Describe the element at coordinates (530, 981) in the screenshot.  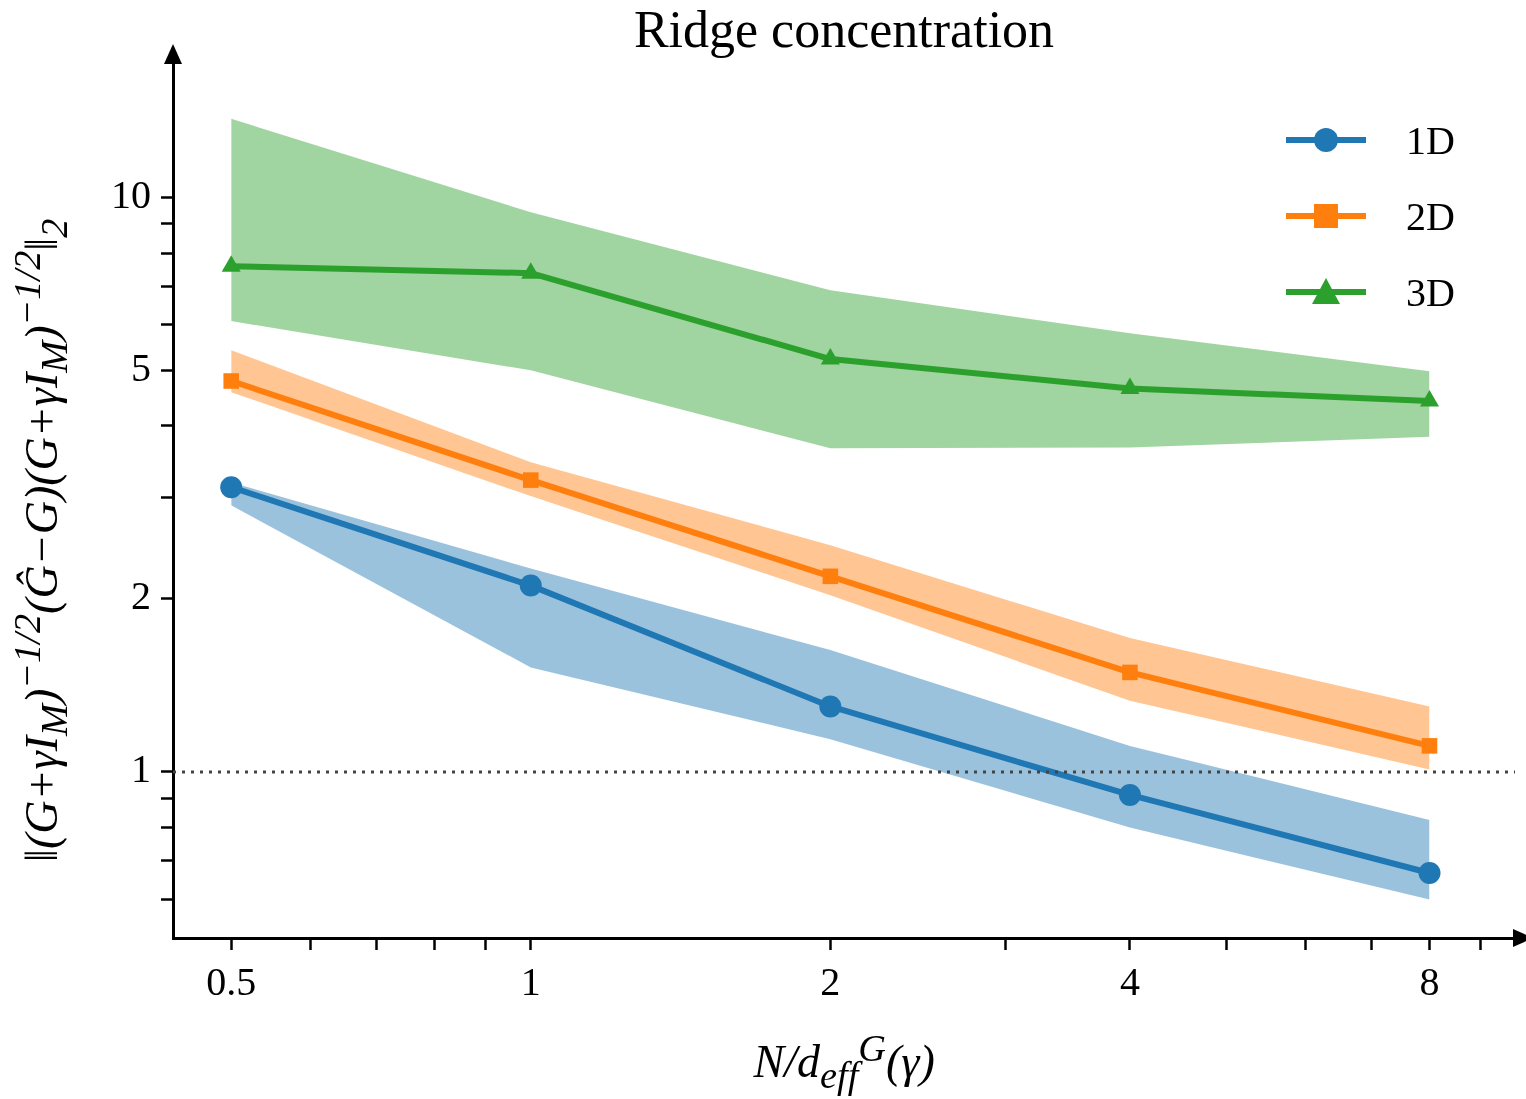
I see `x-tick-label: 1` at that location.